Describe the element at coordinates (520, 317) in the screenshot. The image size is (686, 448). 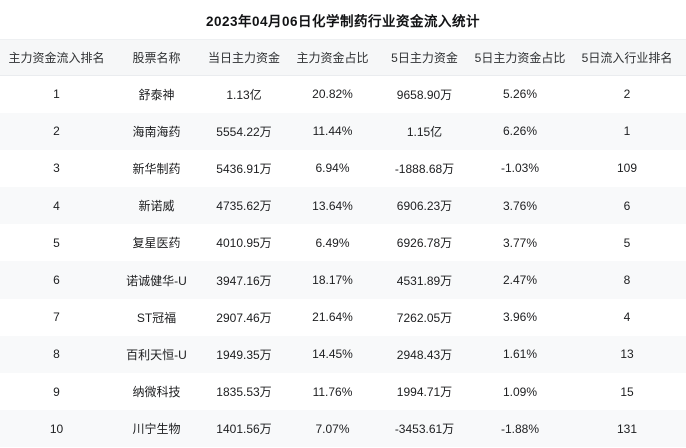
I see `cell-main-fund-5d-pct: 3.96%` at that location.